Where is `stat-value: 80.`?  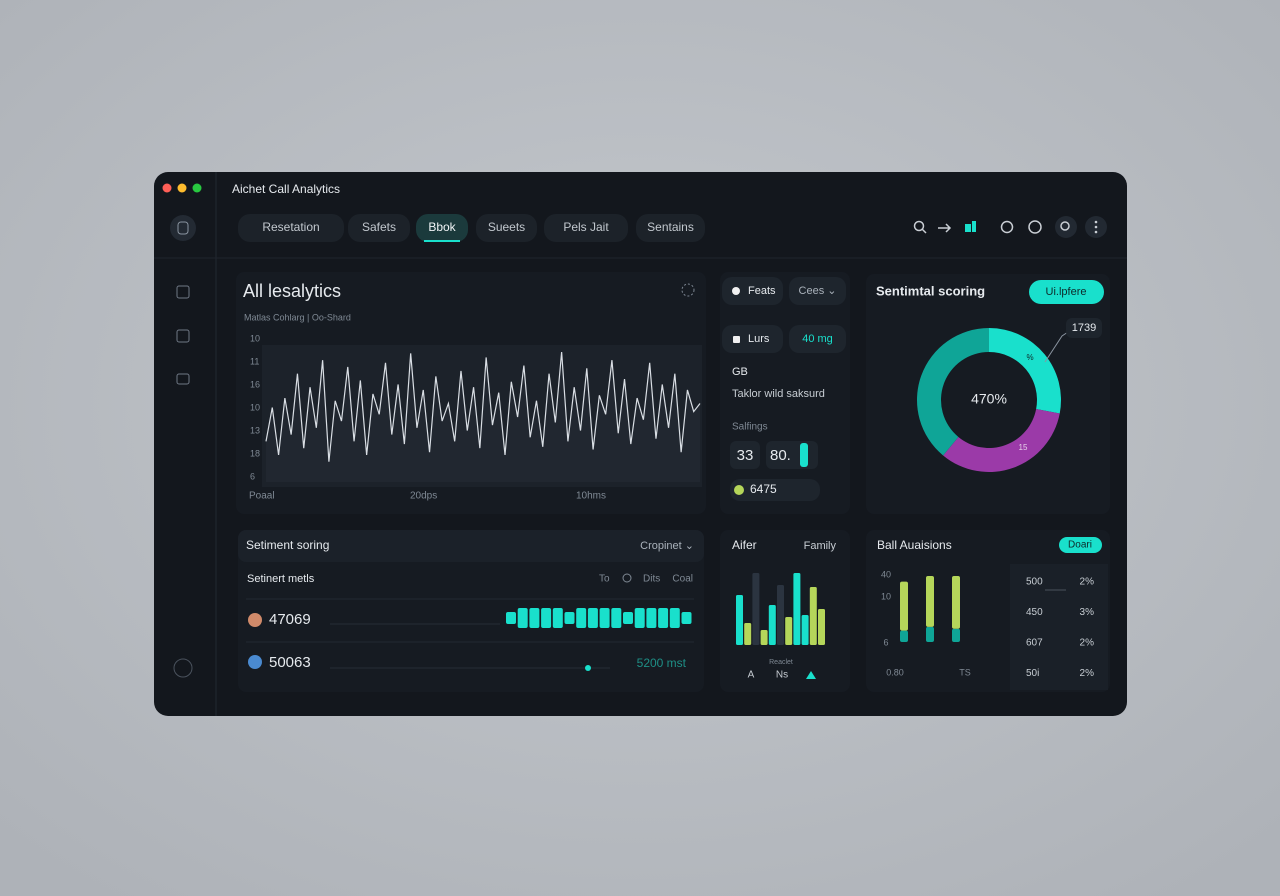
stat-value: 80. is located at coordinates (780, 455).